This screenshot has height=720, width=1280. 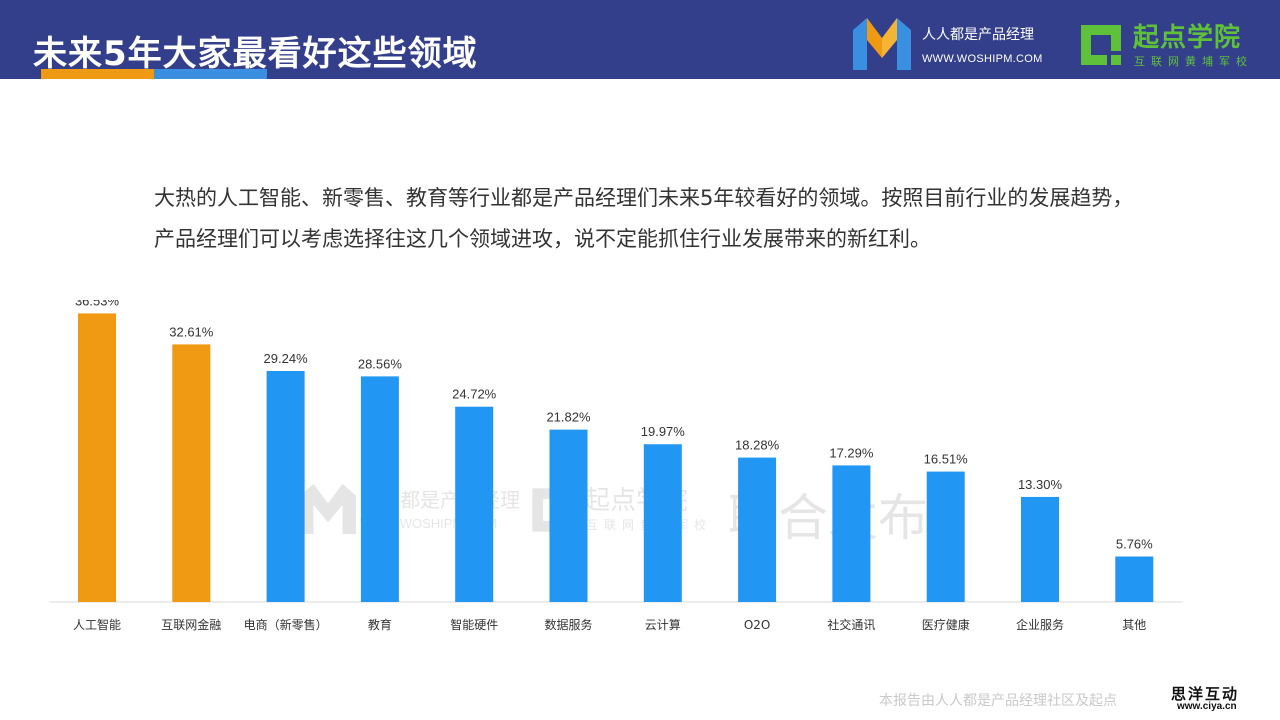 What do you see at coordinates (1101, 45) in the screenshot?
I see `qidian-logo-icon` at bounding box center [1101, 45].